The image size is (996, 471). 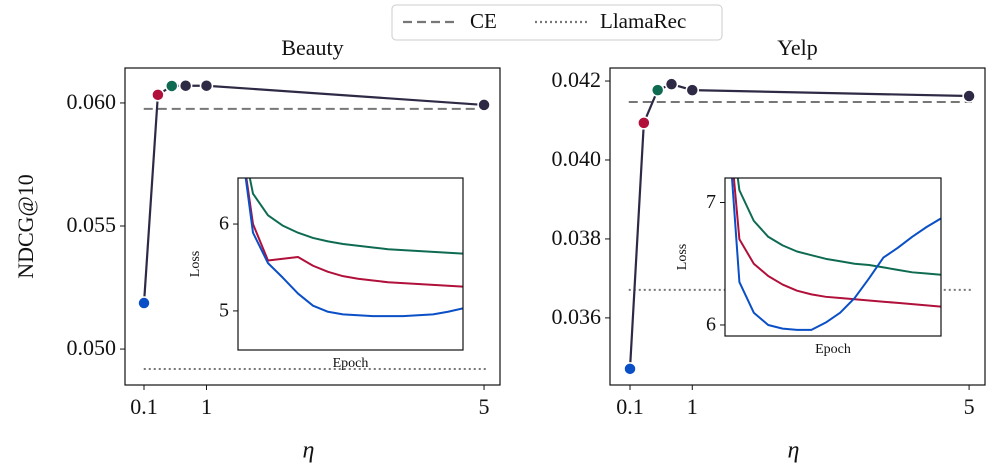 I want to click on panel: 6 7 Epoch Loss, so click(x=808, y=267).